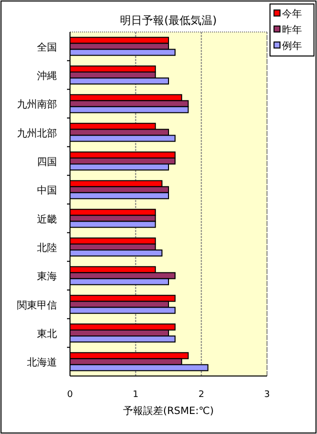 The image size is (317, 434). Describe the element at coordinates (47, 219) in the screenshot. I see `y-tick-label: 近畿` at that location.